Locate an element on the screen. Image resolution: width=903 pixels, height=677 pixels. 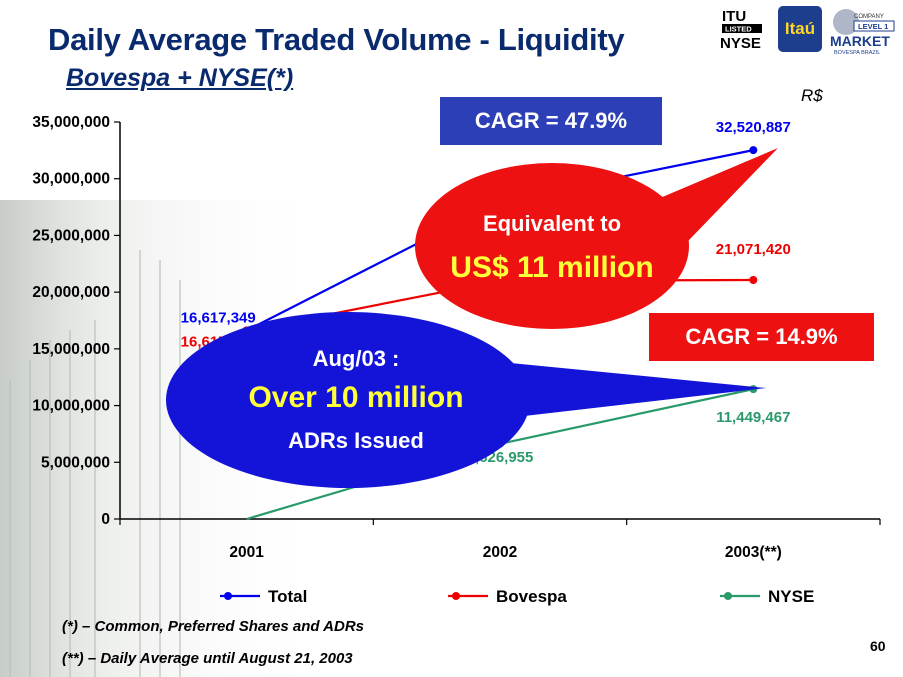
itau-logo: Itaú is located at coordinates (800, 29).